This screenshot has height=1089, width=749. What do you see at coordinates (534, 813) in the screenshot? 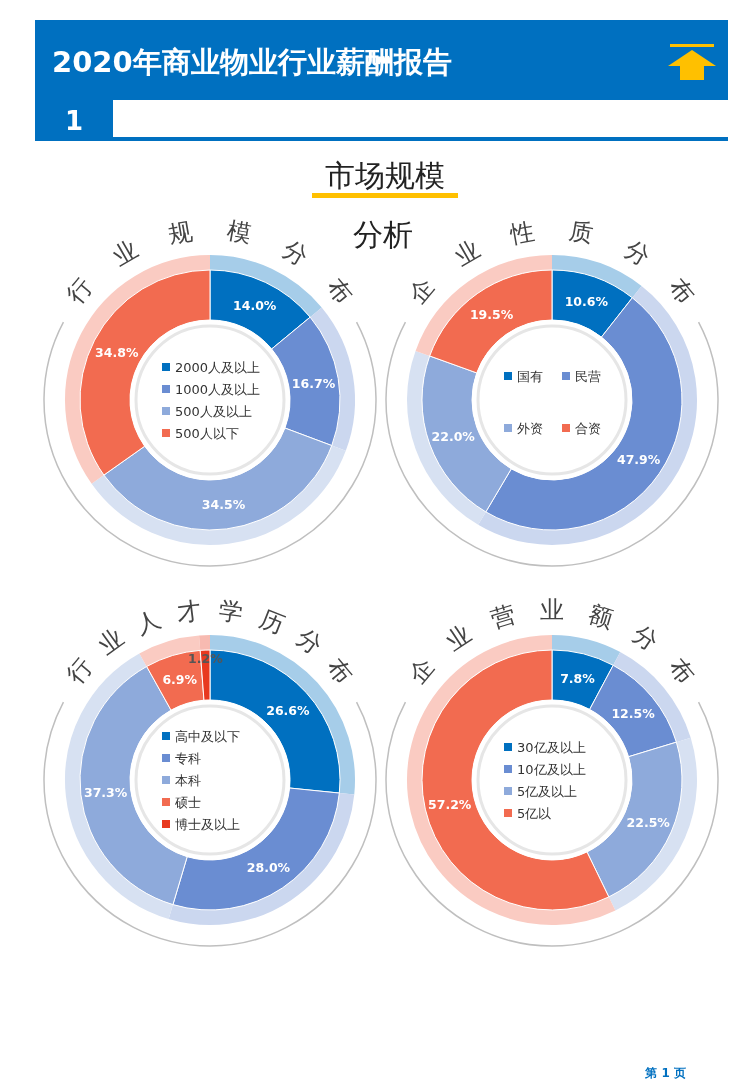
I see `legend-label: 5亿以` at bounding box center [534, 813].